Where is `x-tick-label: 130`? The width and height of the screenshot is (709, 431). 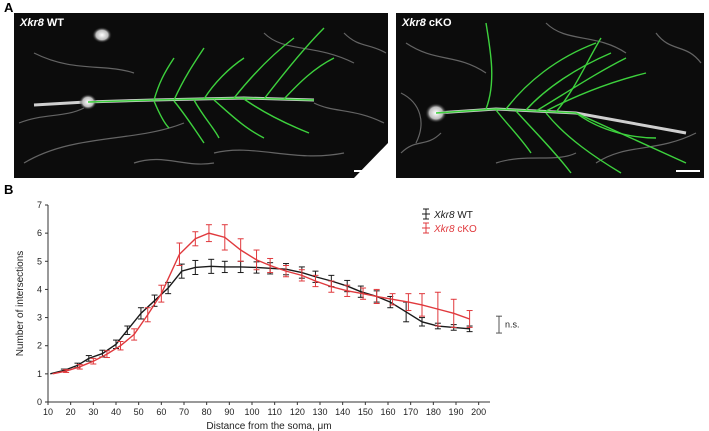
x-tick-label: 130 is located at coordinates (319, 412).